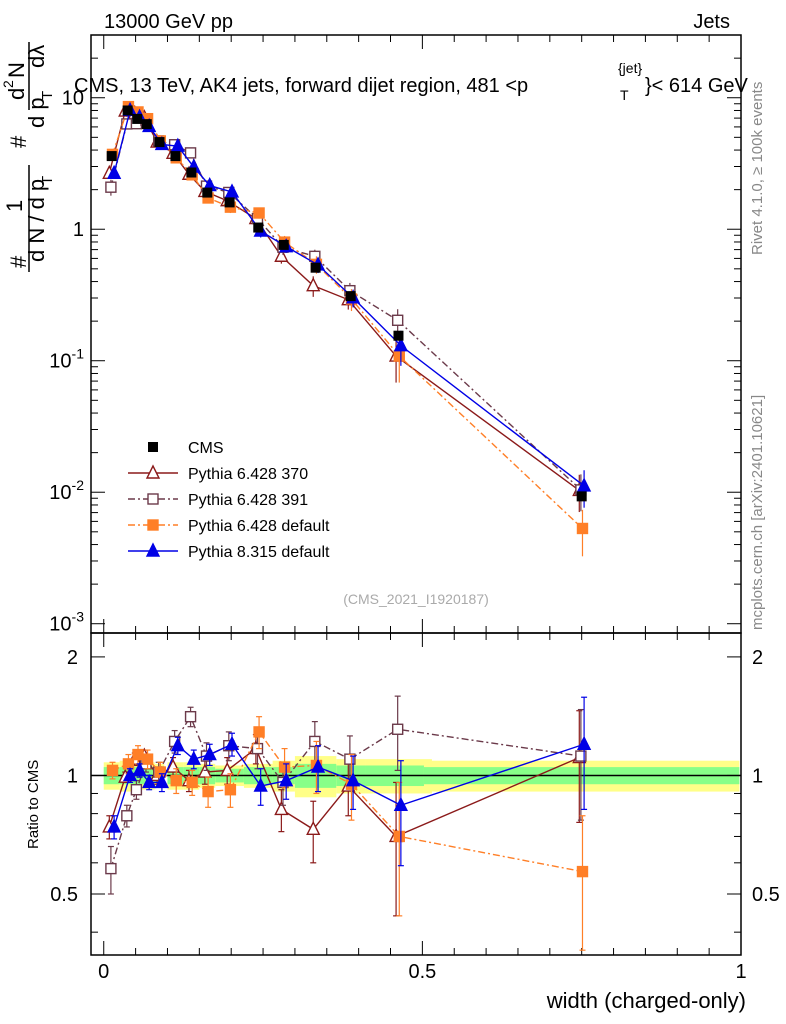 The width and height of the screenshot is (786, 1024). Describe the element at coordinates (36, 112) in the screenshot. I see `y-title-dpt: d p` at that location.